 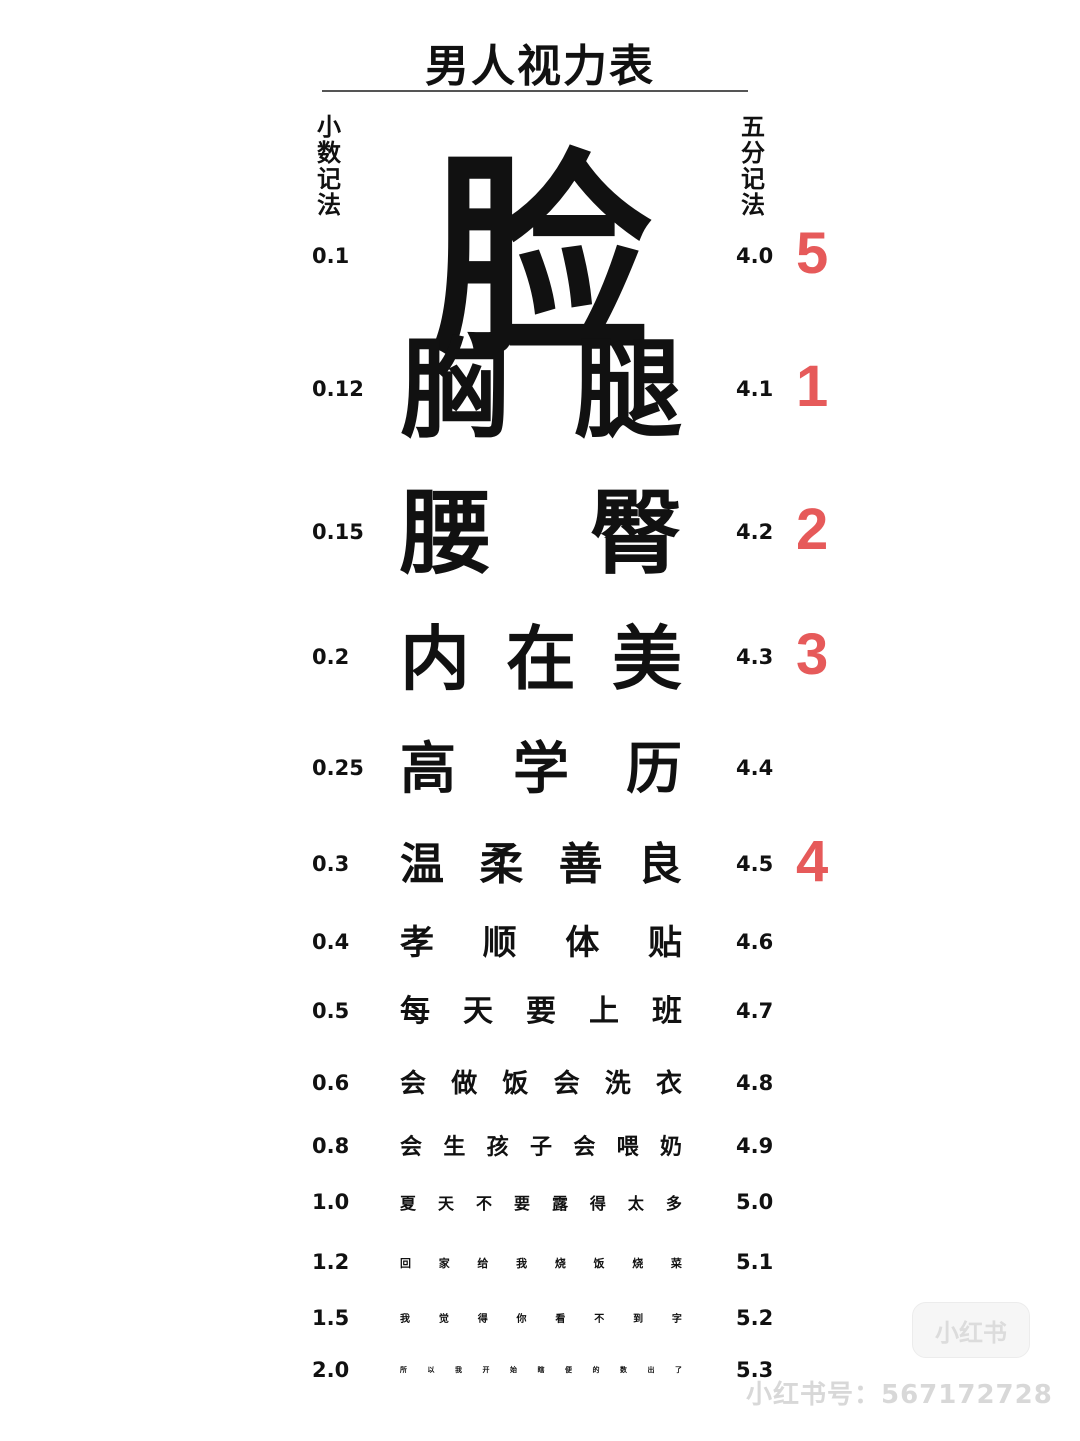 I want to click on optotype-char: 顺, so click(x=499, y=943).